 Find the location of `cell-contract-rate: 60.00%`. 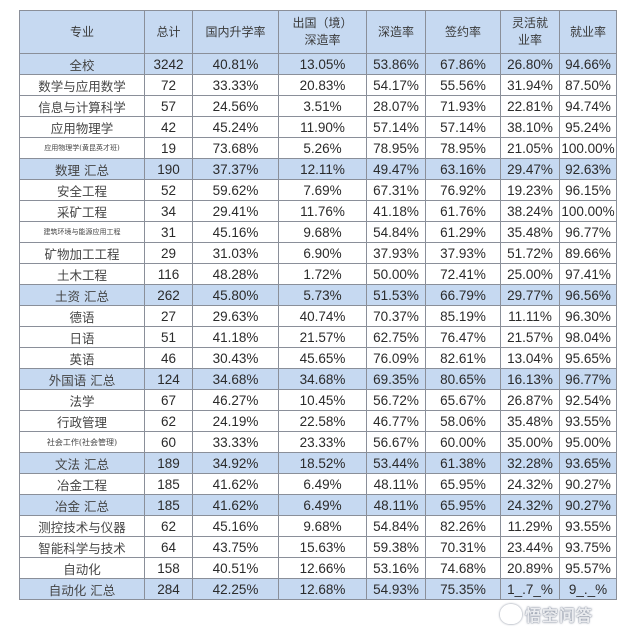

cell-contract-rate: 60.00% is located at coordinates (463, 442).